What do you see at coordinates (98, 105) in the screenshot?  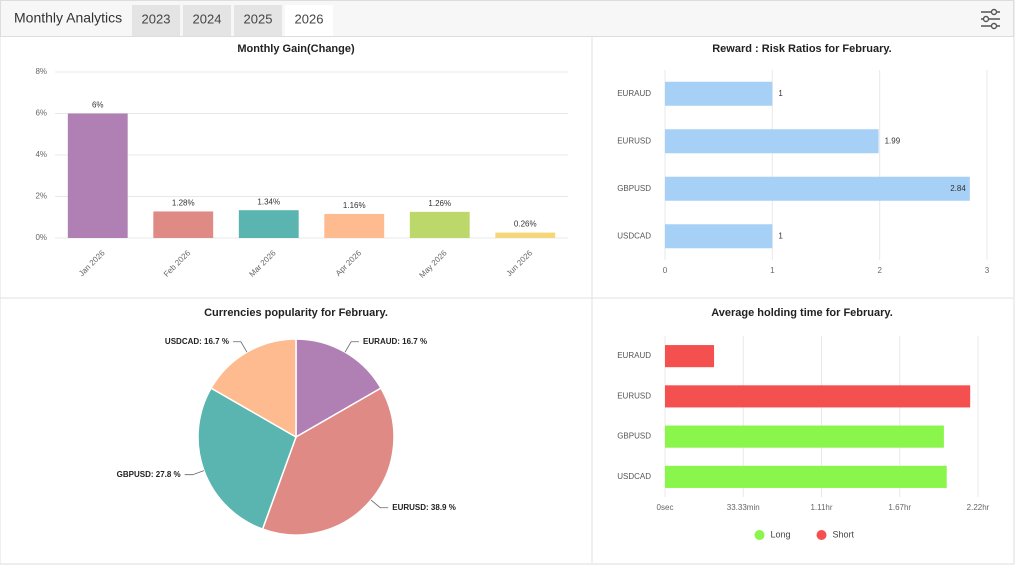 I see `data-label: 6%` at bounding box center [98, 105].